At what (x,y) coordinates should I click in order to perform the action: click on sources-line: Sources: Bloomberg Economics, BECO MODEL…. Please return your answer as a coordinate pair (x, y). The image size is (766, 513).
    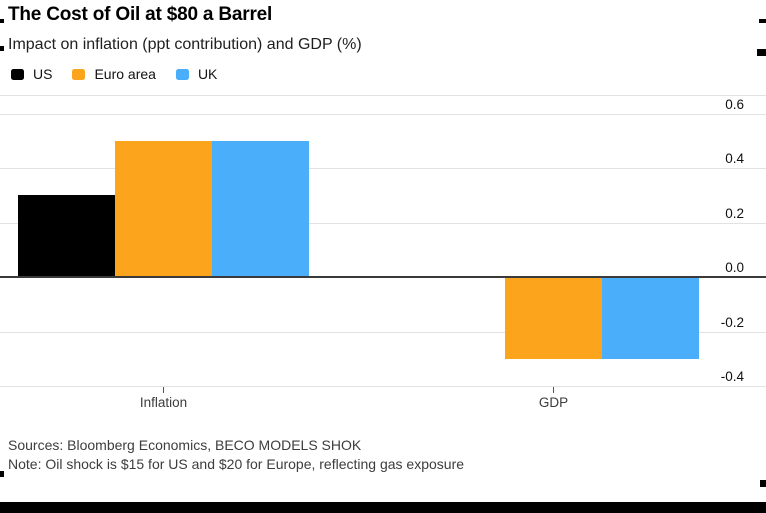
    Looking at the image, I should click on (185, 445).